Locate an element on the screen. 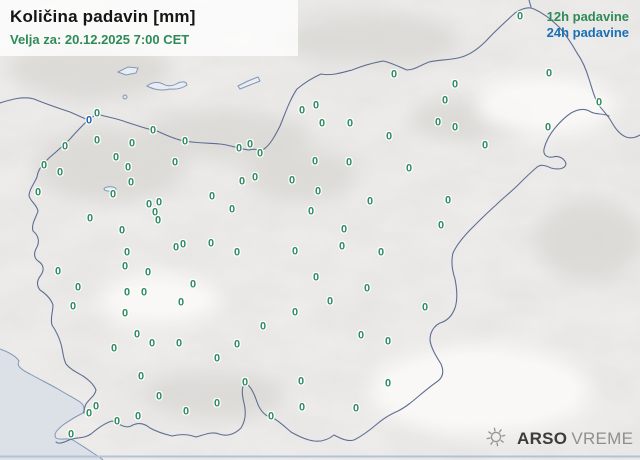 This screenshot has height=460, width=640. arso-vreme-logo: ARSO VREME is located at coordinates (558, 438).